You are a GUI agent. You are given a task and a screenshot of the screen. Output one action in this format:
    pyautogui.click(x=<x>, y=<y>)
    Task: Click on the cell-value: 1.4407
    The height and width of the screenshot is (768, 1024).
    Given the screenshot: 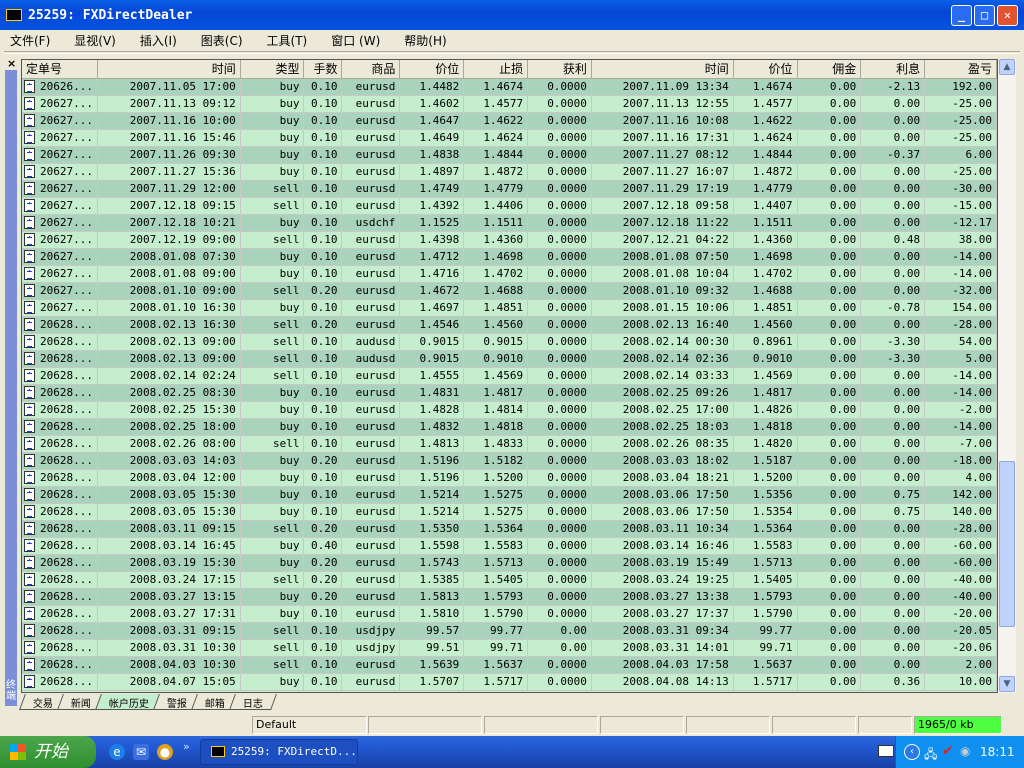 What is the action you would take?
    pyautogui.click(x=772, y=205)
    